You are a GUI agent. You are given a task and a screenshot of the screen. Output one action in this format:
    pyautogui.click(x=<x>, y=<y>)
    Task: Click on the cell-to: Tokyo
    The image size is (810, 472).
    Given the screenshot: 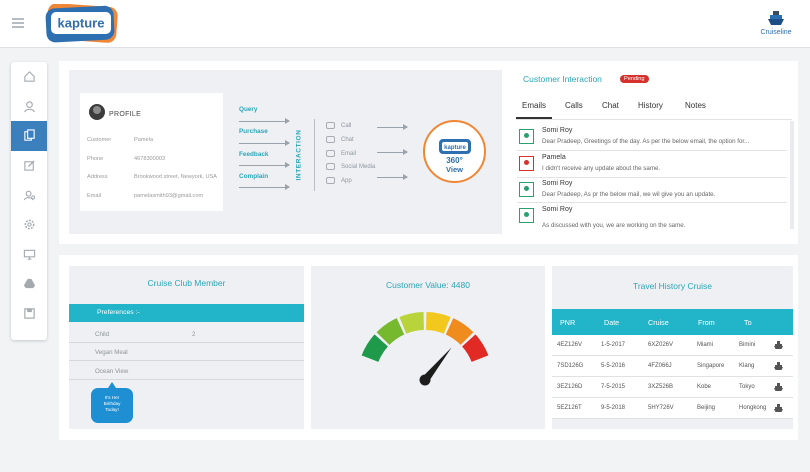 What is the action you would take?
    pyautogui.click(x=747, y=387)
    